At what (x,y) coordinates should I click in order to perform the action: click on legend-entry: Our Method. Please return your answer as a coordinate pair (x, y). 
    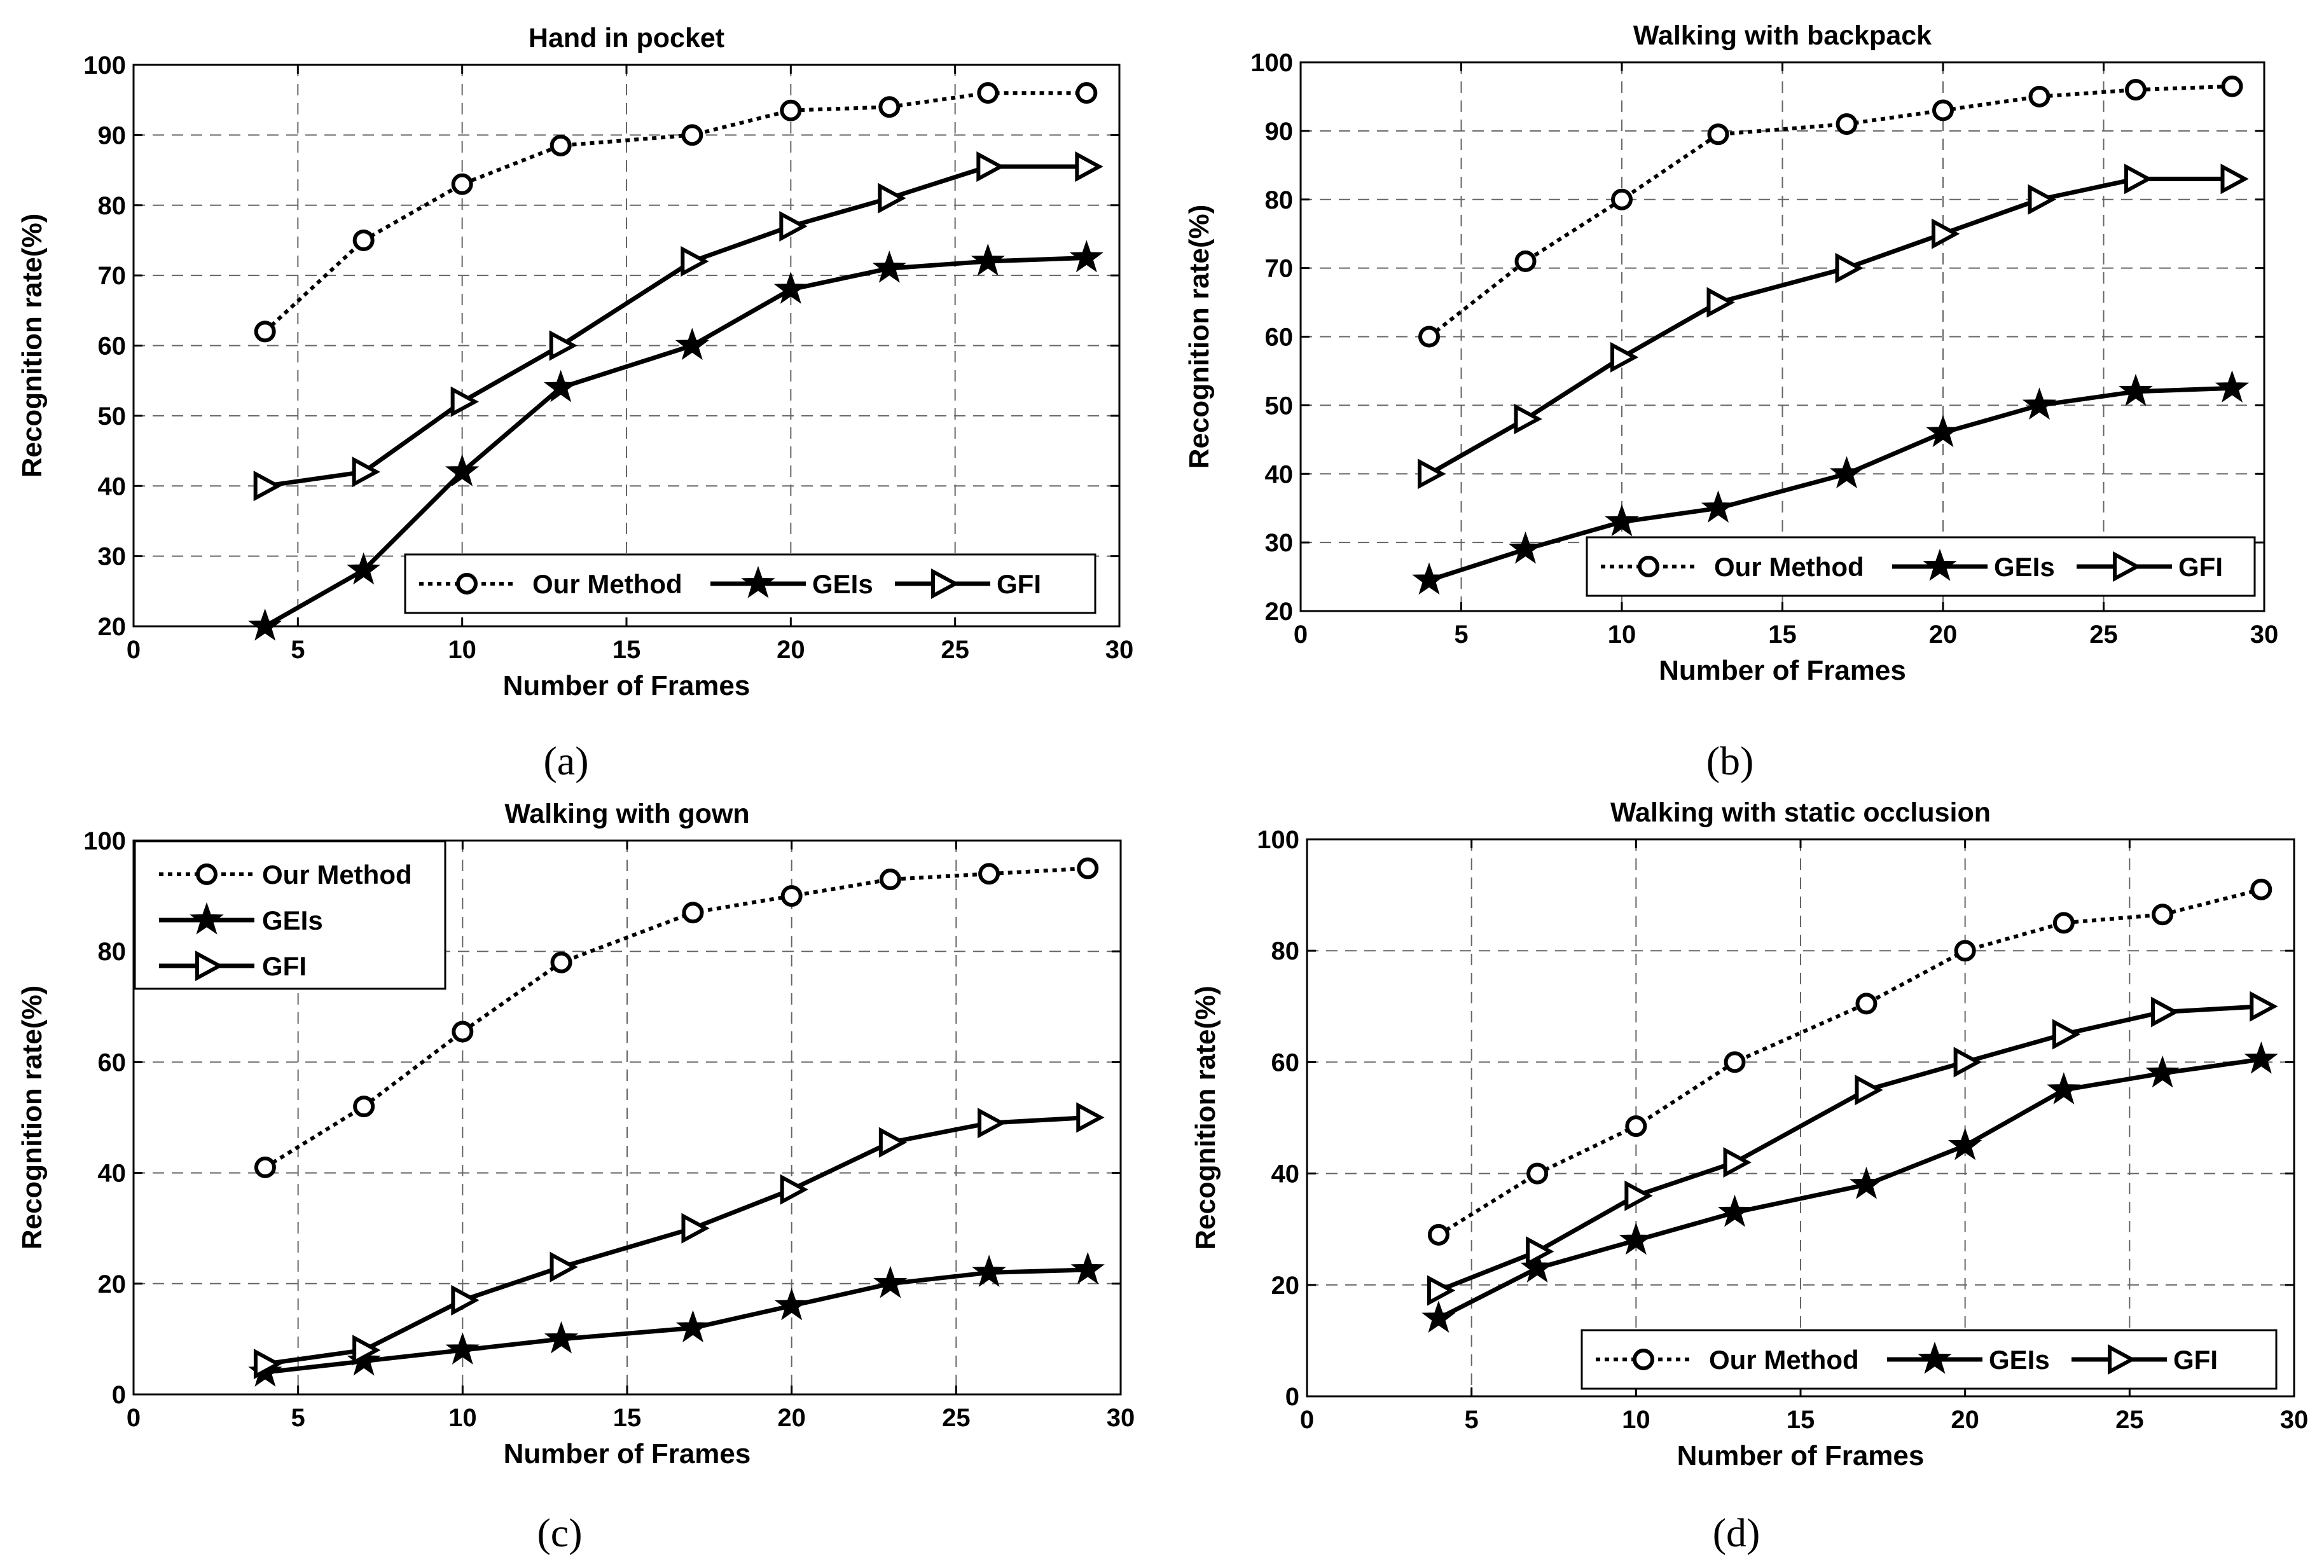
    Looking at the image, I should click on (1727, 1360).